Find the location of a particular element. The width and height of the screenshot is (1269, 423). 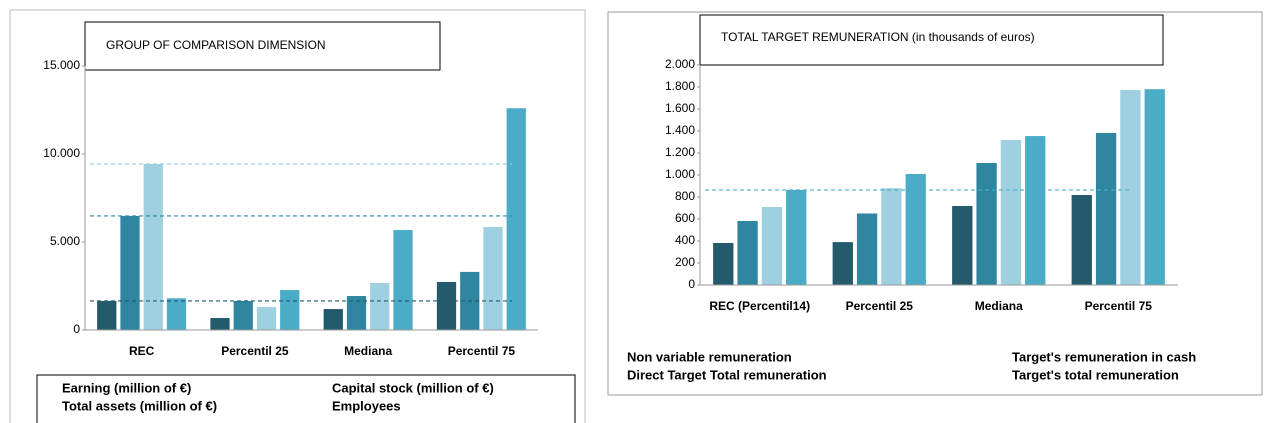

legend-label: Target's remuneration in cash is located at coordinates (1104, 356).